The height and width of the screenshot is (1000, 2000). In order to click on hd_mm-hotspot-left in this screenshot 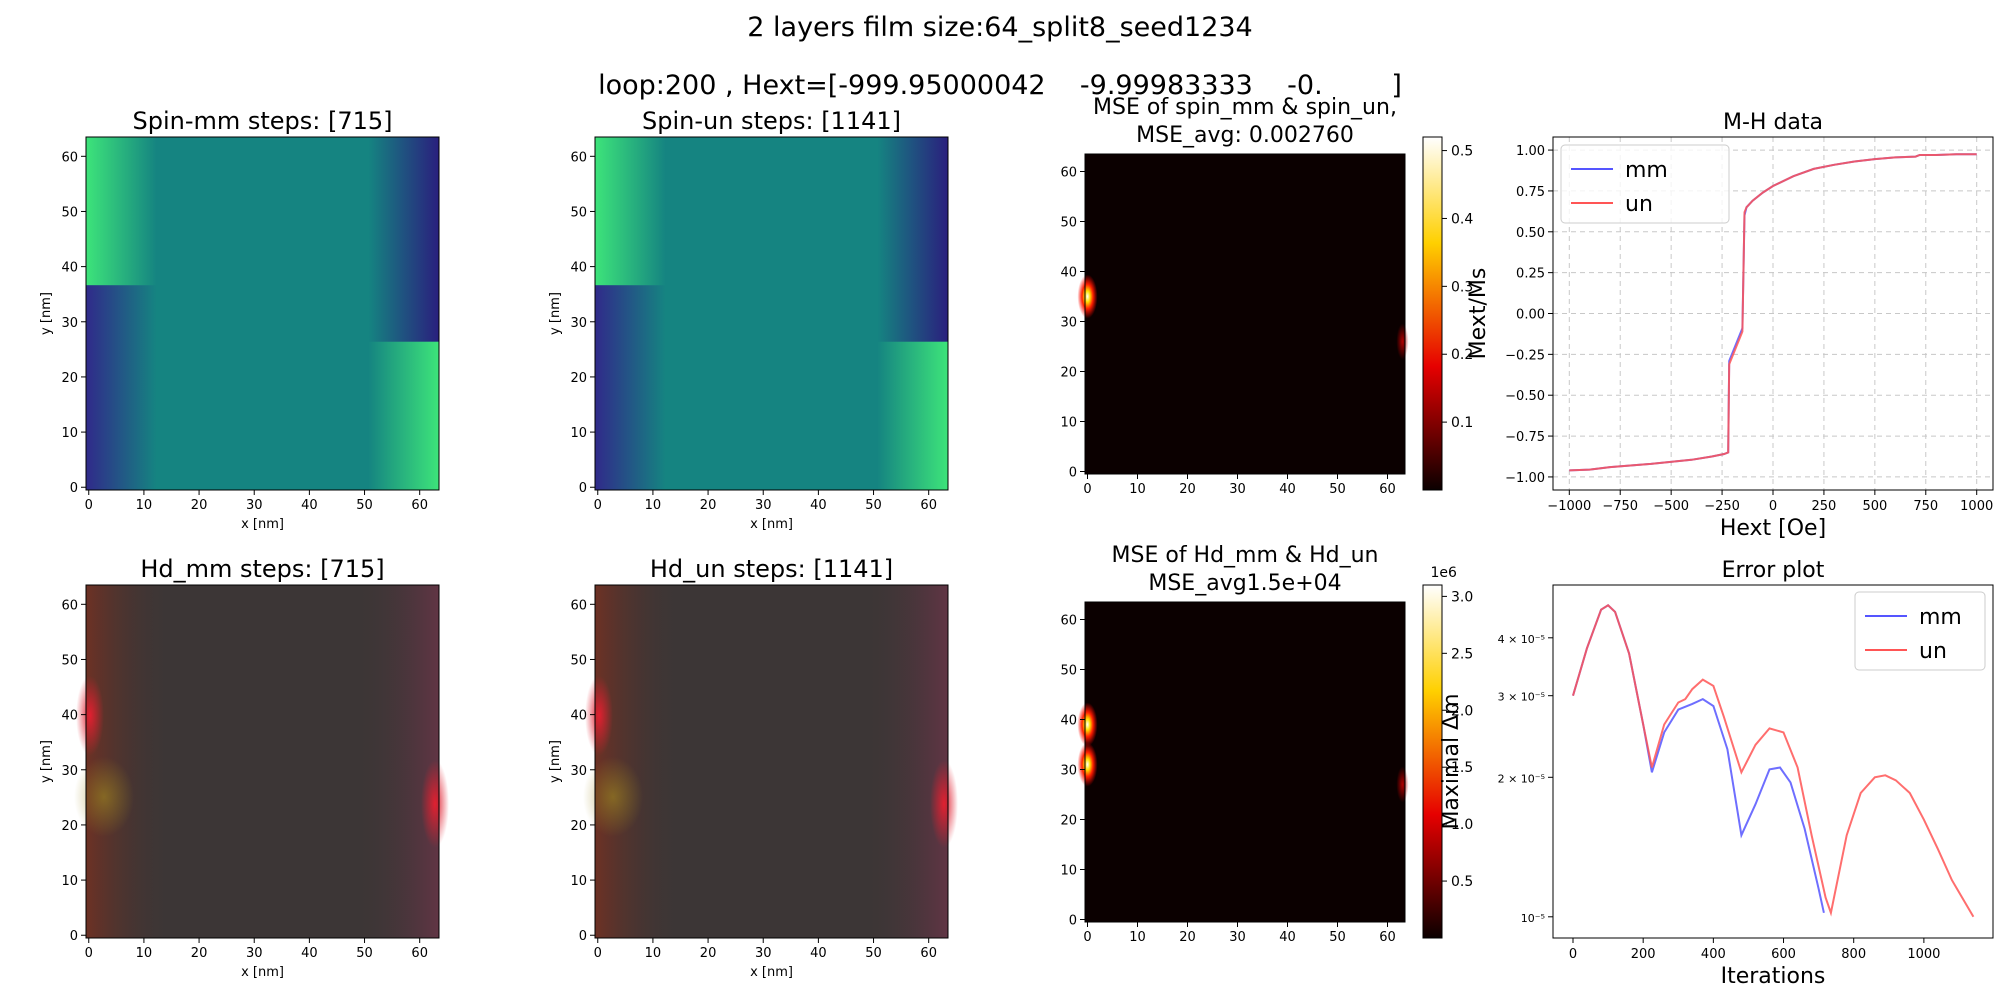, I will do `click(90, 715)`.